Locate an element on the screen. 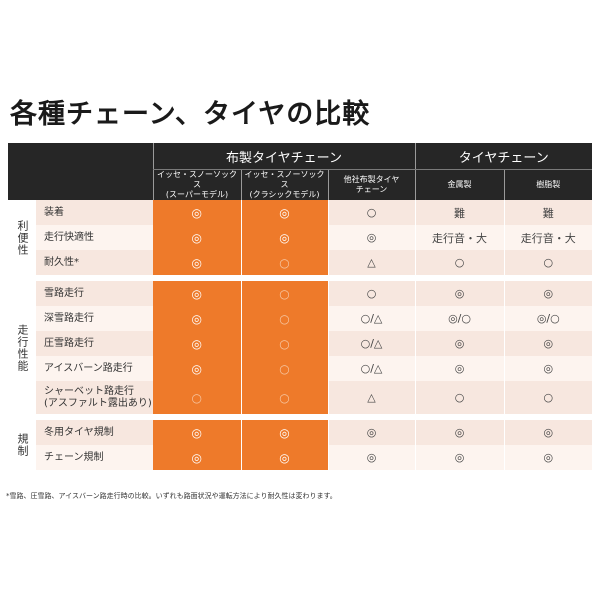 The width and height of the screenshot is (600, 600). category-regulation: 規制 is located at coordinates (22, 443).